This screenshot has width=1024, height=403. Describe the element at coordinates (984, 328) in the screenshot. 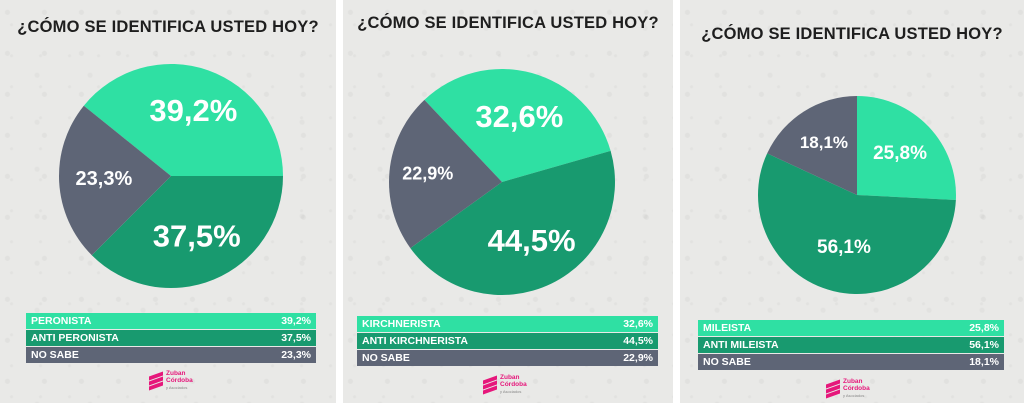

I see `legend-value: 25,8%` at that location.